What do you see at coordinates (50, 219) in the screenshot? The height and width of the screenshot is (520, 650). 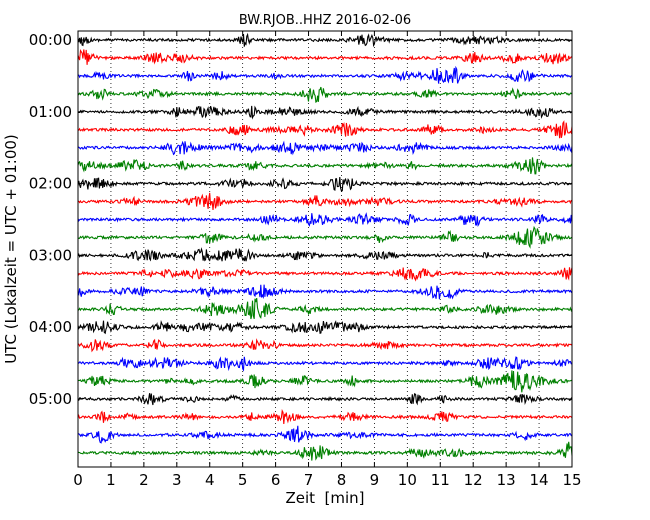 I see `y-tick-labels: 00:00 01:00 02:00 03:00 04:00 05:00` at bounding box center [50, 219].